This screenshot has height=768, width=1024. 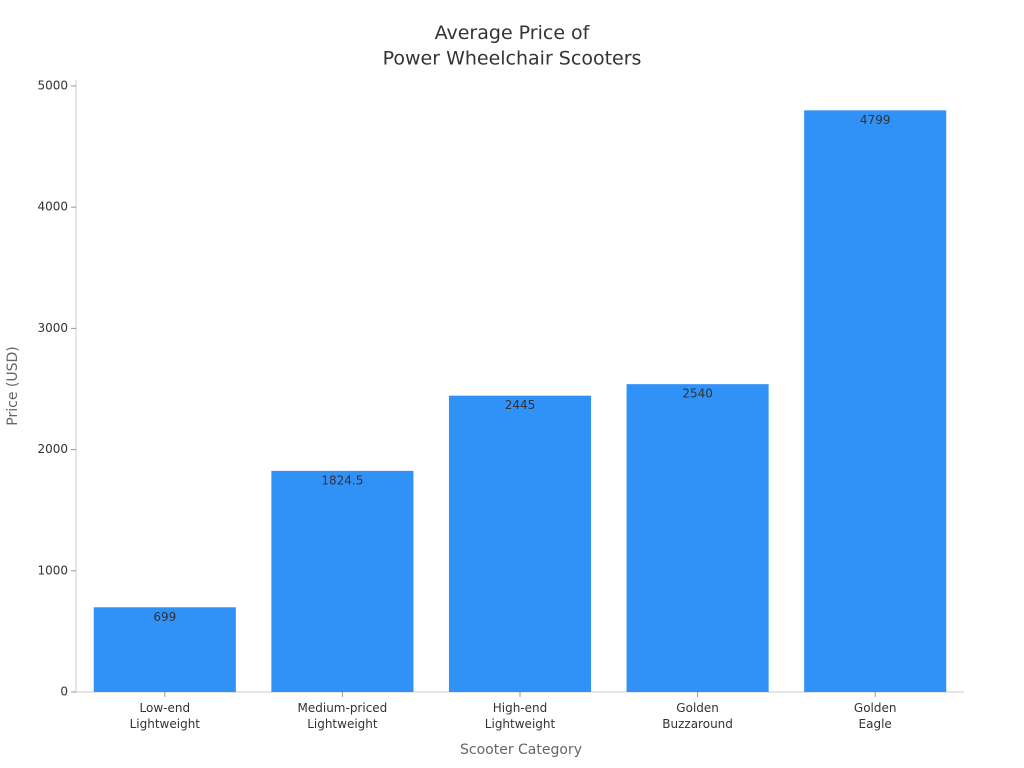 What do you see at coordinates (520, 716) in the screenshot?
I see `x-tick-label: High-end Lightweight` at bounding box center [520, 716].